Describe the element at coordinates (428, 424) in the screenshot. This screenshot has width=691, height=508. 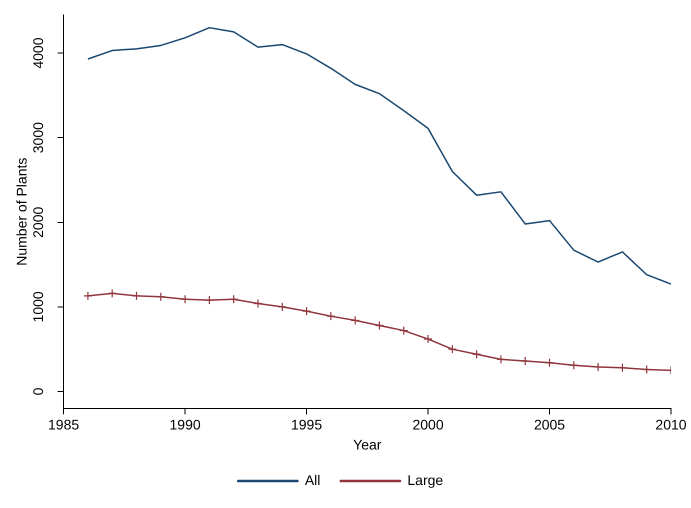
I see `x-tick-label: 2000` at that location.